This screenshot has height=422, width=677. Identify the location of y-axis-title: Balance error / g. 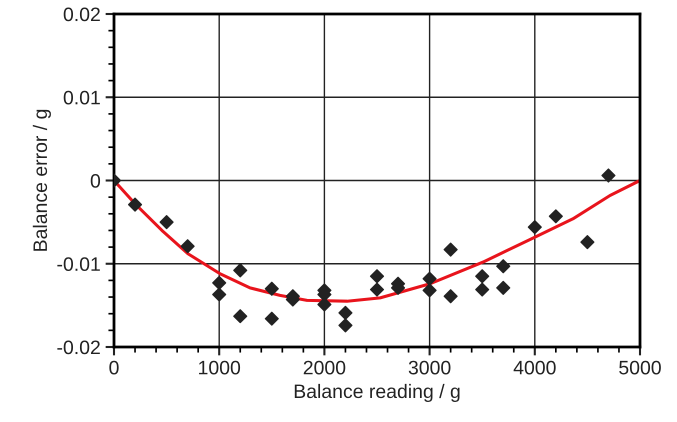
(41, 180).